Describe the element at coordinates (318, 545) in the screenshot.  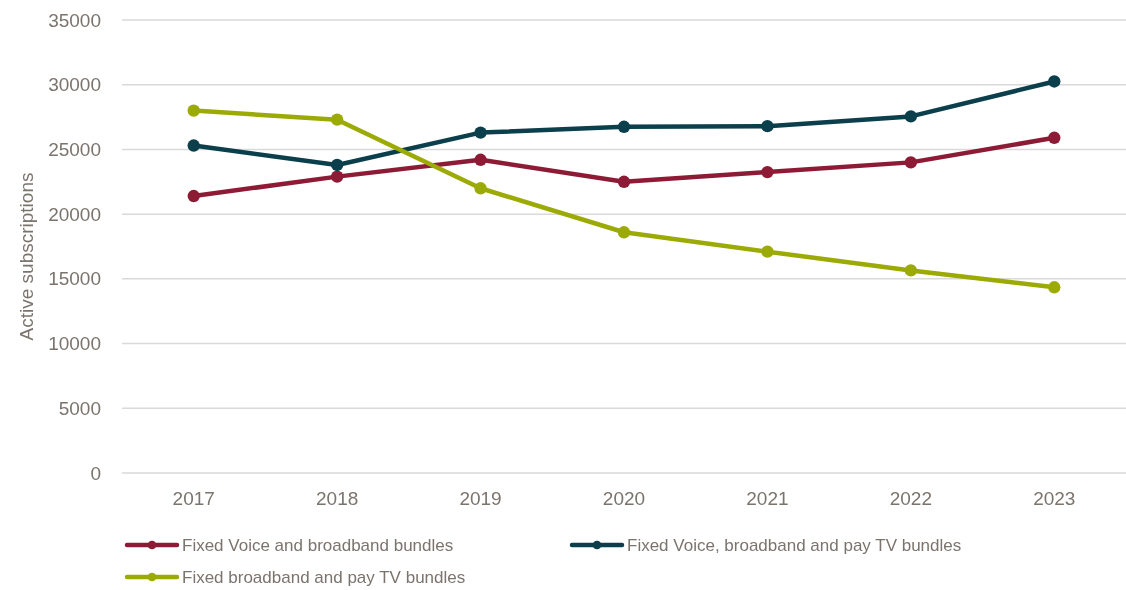
I see `legend-label: Fixed Voice and broadband bundles` at that location.